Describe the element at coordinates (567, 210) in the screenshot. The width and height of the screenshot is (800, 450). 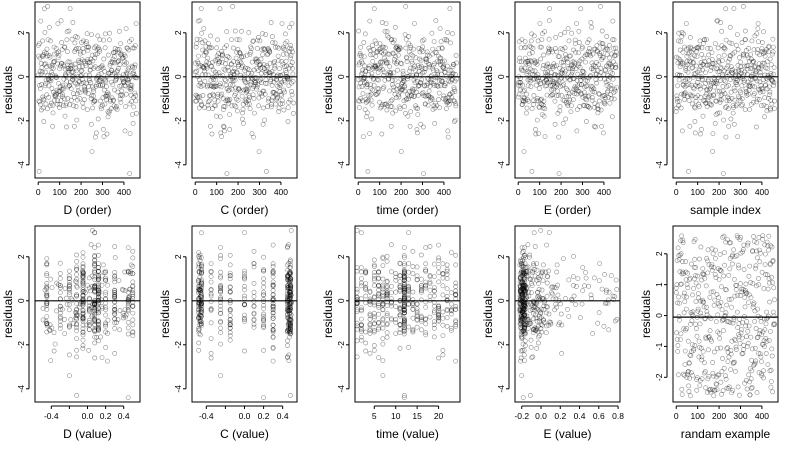
I see `x-axis-title: E (order)` at that location.